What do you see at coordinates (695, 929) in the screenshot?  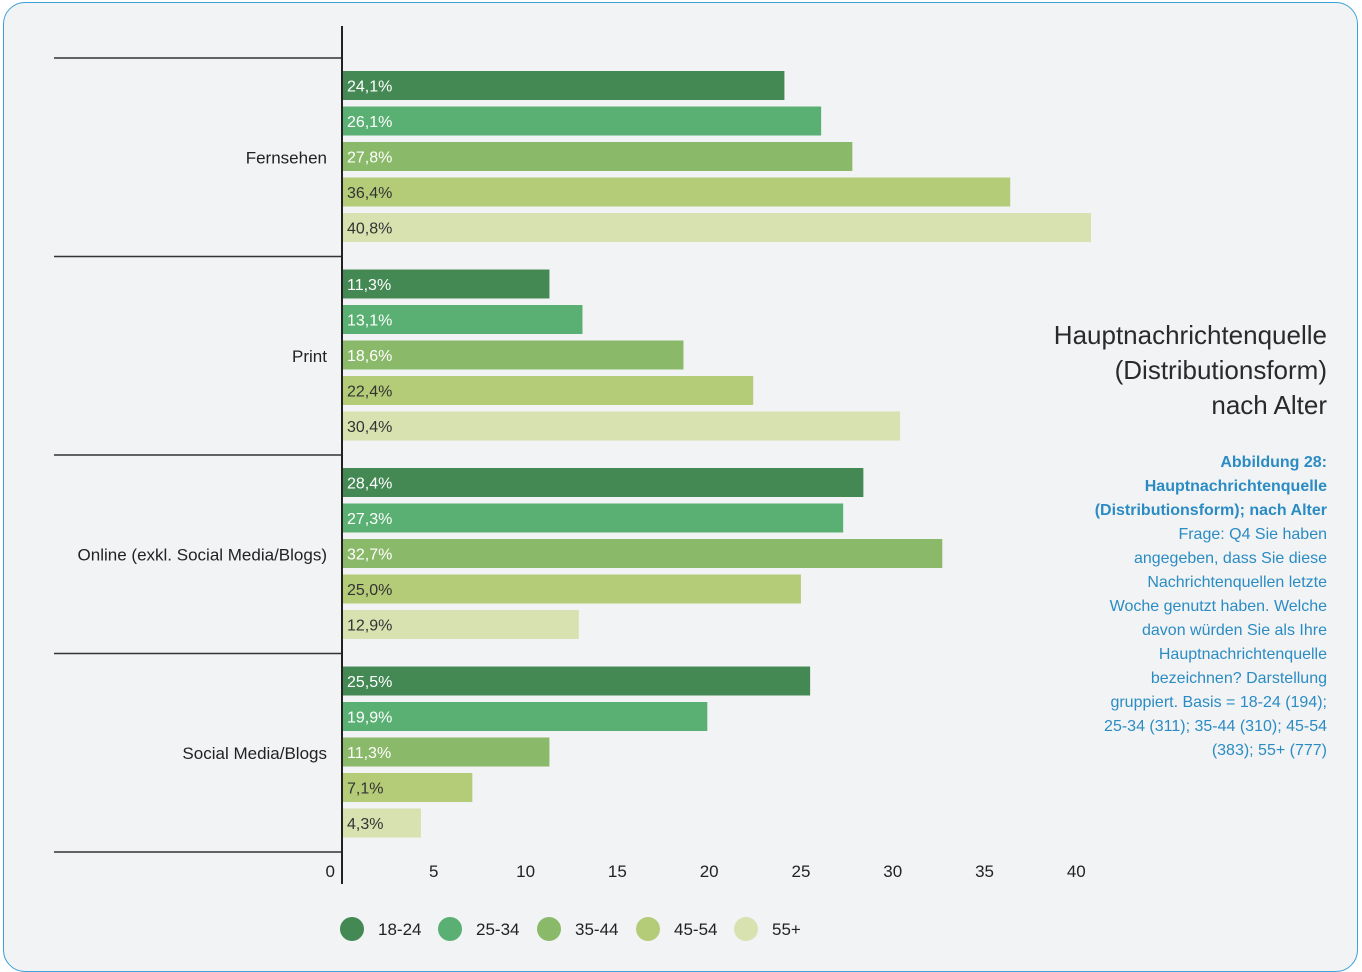 I see `legend-label: 45-54` at bounding box center [695, 929].